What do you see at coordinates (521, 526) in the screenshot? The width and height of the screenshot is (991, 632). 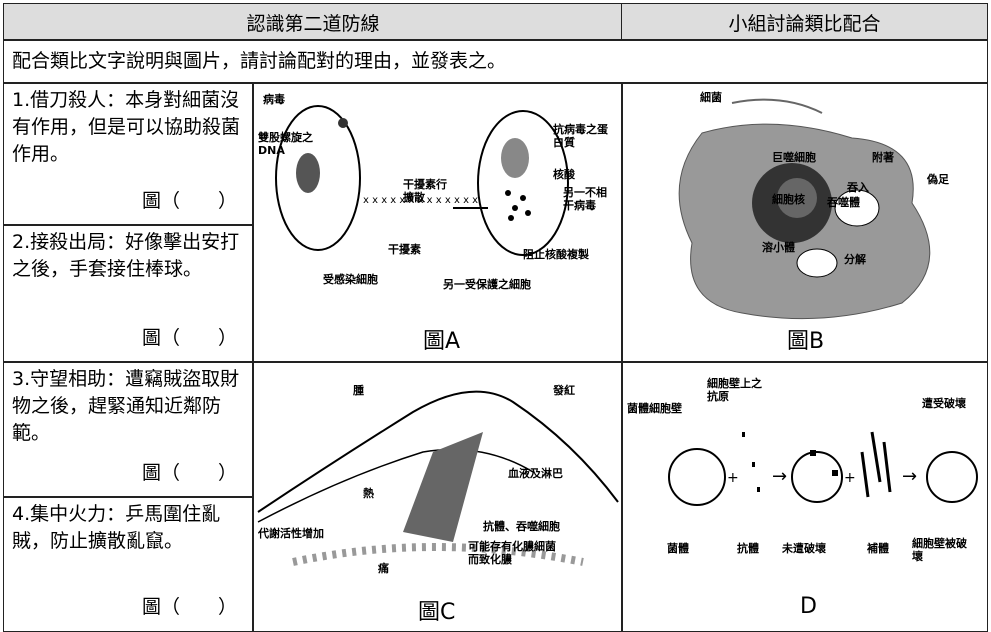 I see `figure-label: 抗體、吞噬細胞` at bounding box center [521, 526].